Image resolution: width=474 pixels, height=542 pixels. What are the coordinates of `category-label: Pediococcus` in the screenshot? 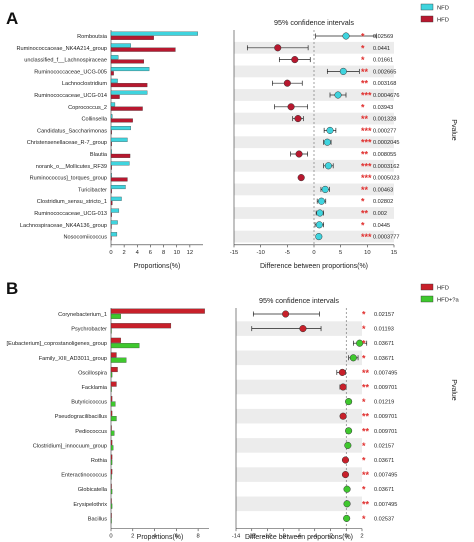 It's located at (91, 432).